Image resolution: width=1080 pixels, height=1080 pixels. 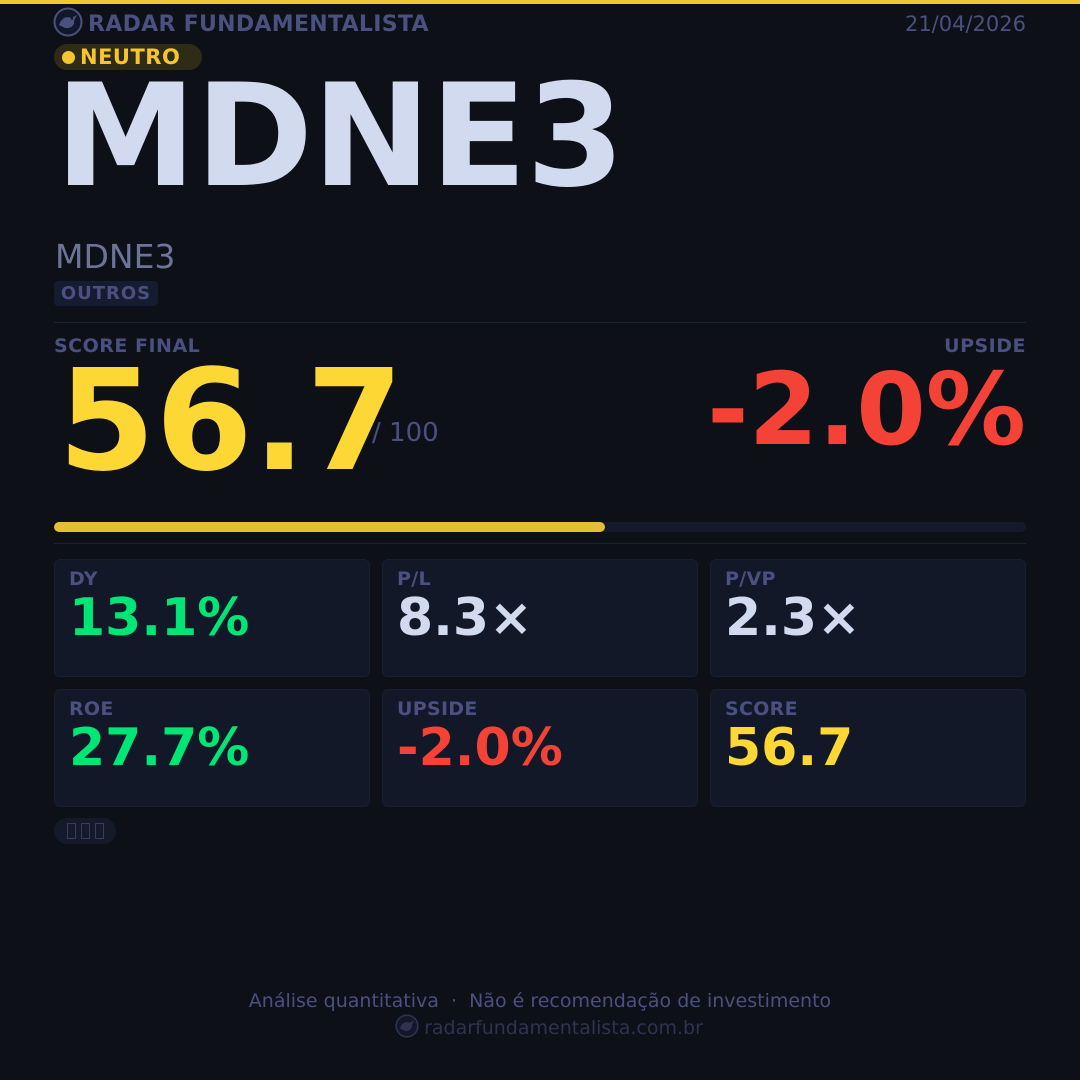 What do you see at coordinates (750, 579) in the screenshot?
I see `metric-label: P/VP` at bounding box center [750, 579].